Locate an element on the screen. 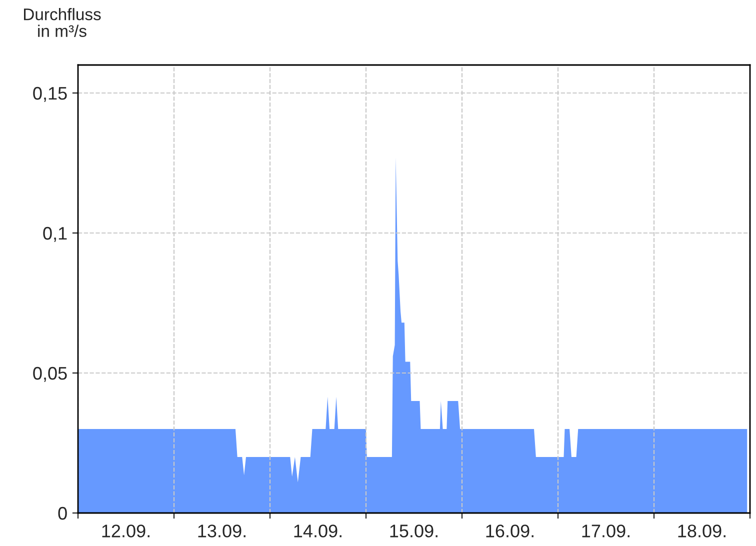 This screenshot has width=756, height=546. x-tick-label: 15.09. is located at coordinates (414, 531).